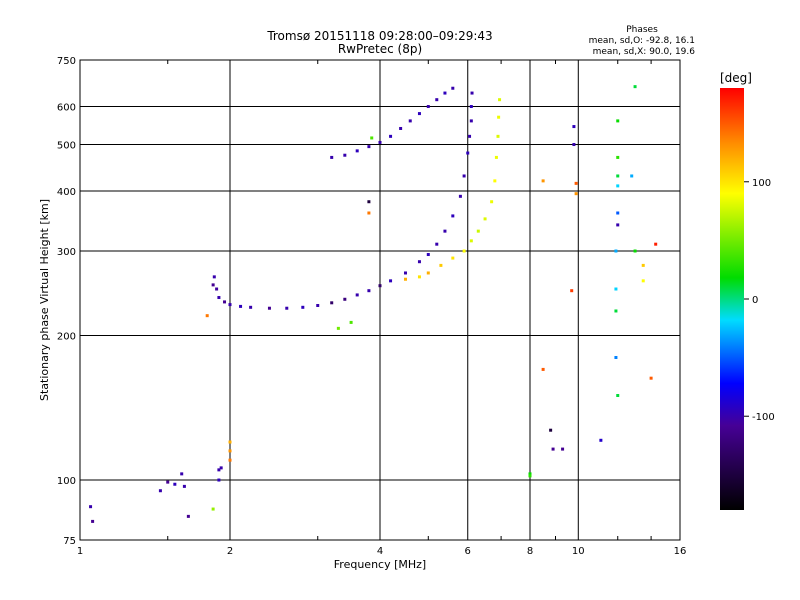 This screenshot has height=600, width=800. What do you see at coordinates (761, 183) in the screenshot?
I see `colorbar-tick-label: 100` at bounding box center [761, 183].